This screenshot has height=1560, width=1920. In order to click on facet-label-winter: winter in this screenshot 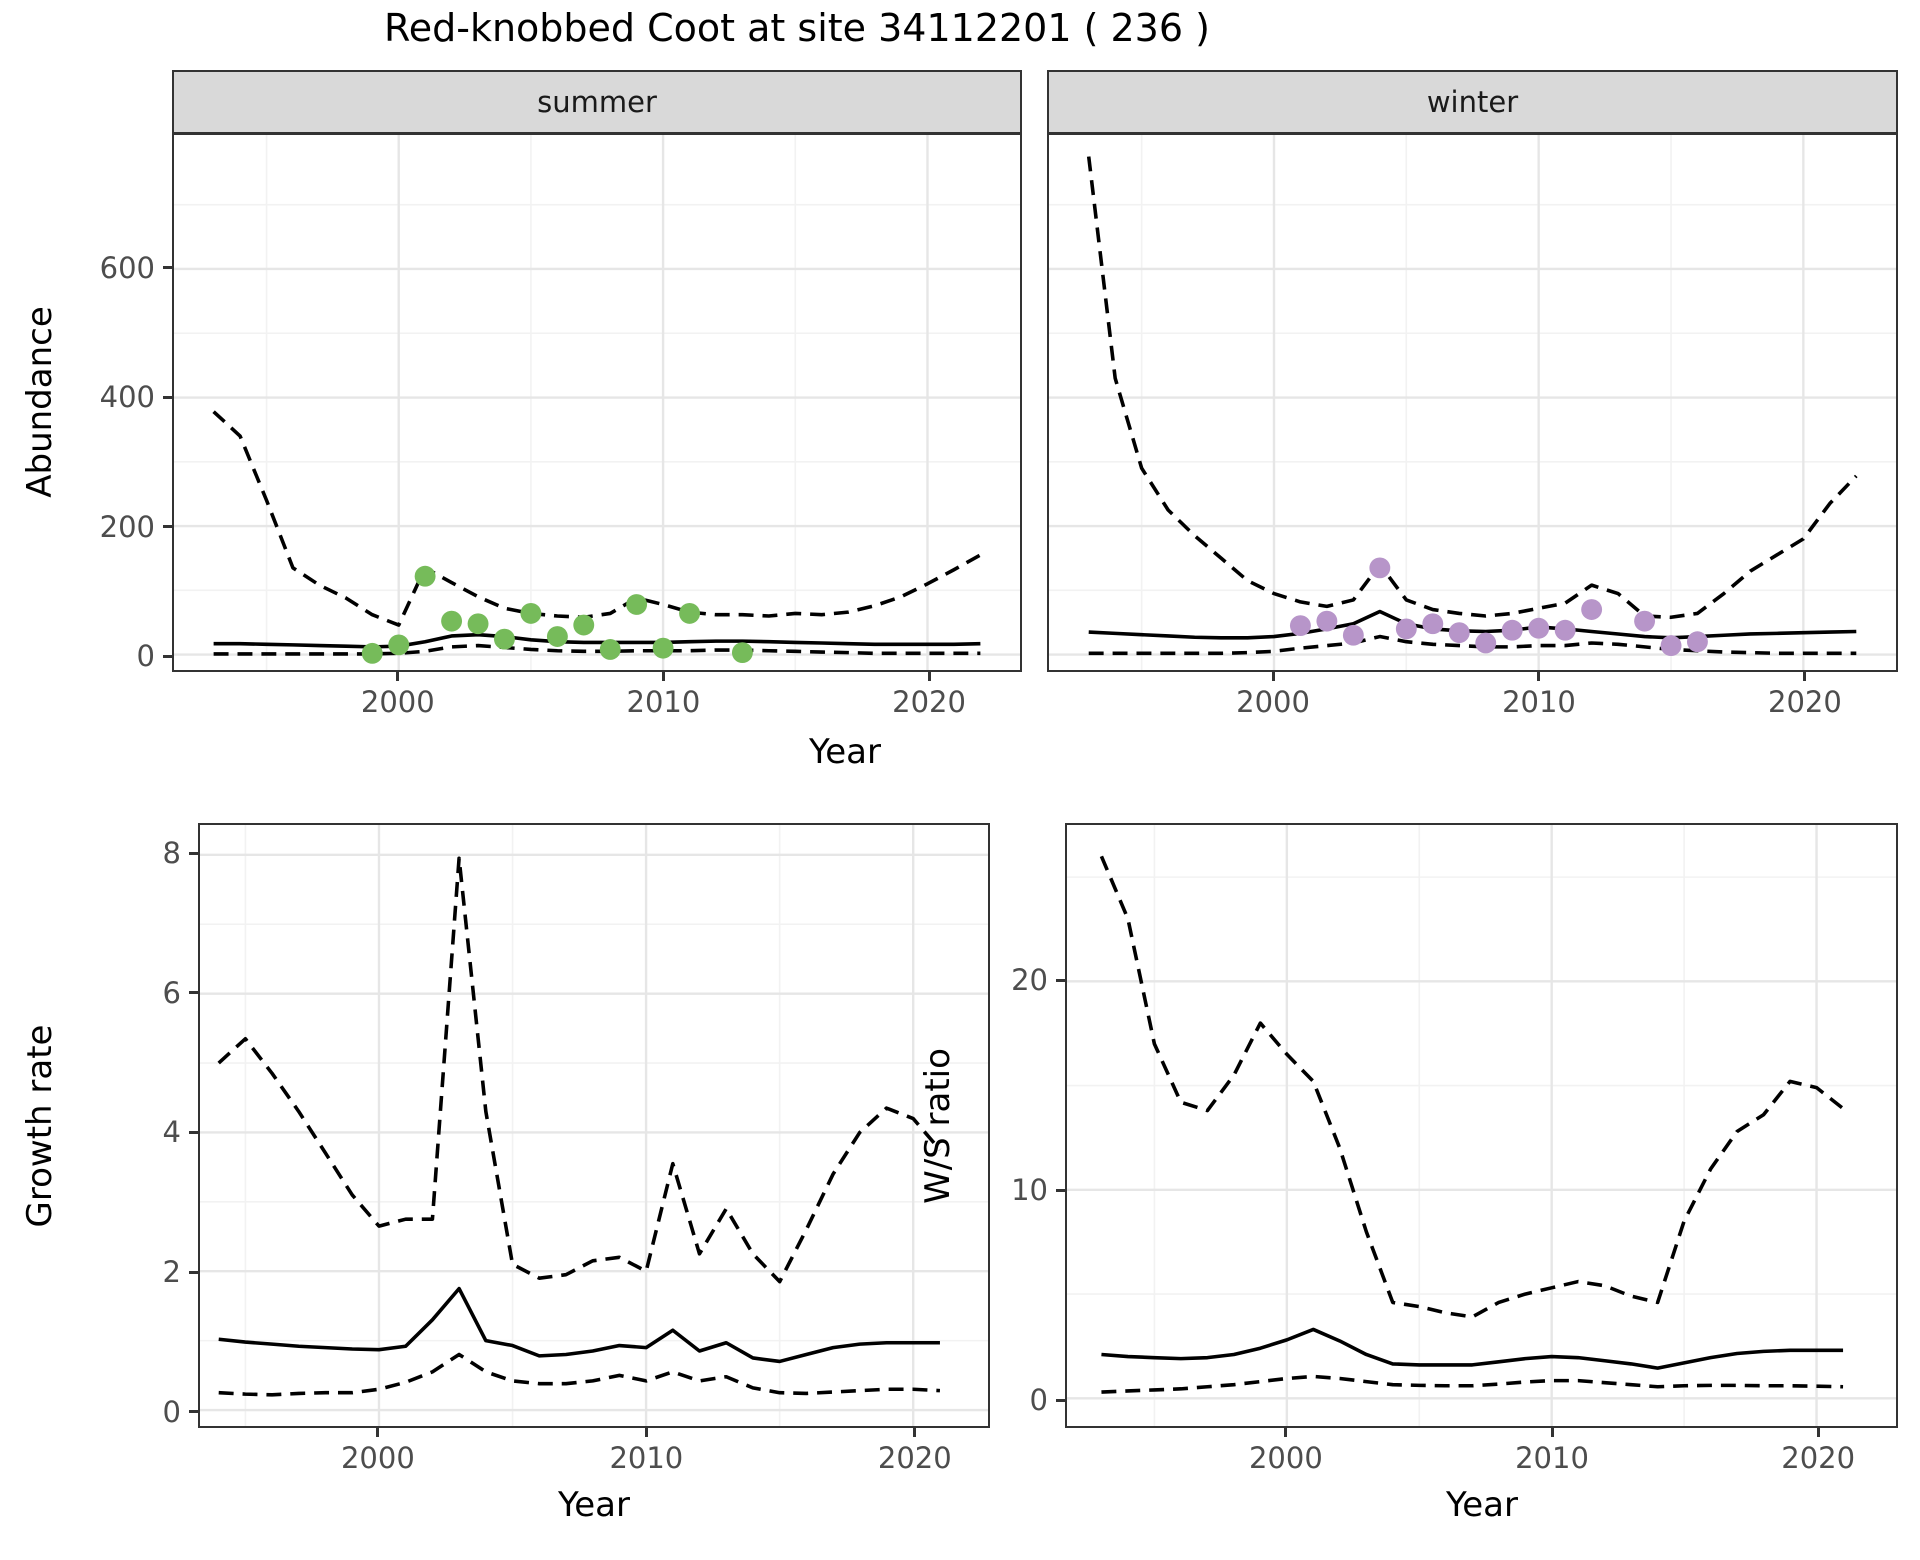, I will do `click(1472, 102)`.